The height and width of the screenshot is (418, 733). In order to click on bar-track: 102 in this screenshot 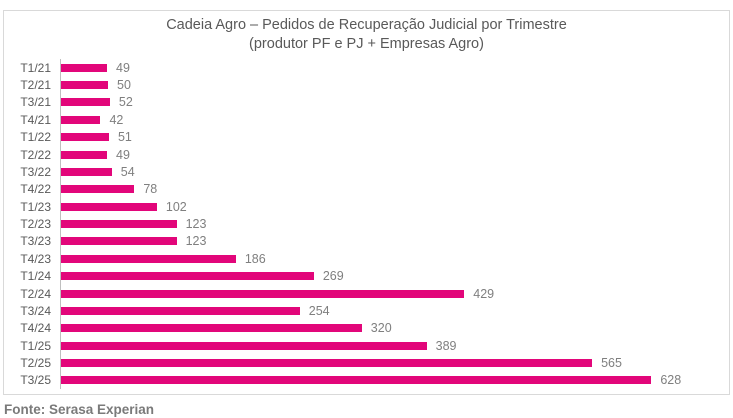, I will do `click(389, 207)`.